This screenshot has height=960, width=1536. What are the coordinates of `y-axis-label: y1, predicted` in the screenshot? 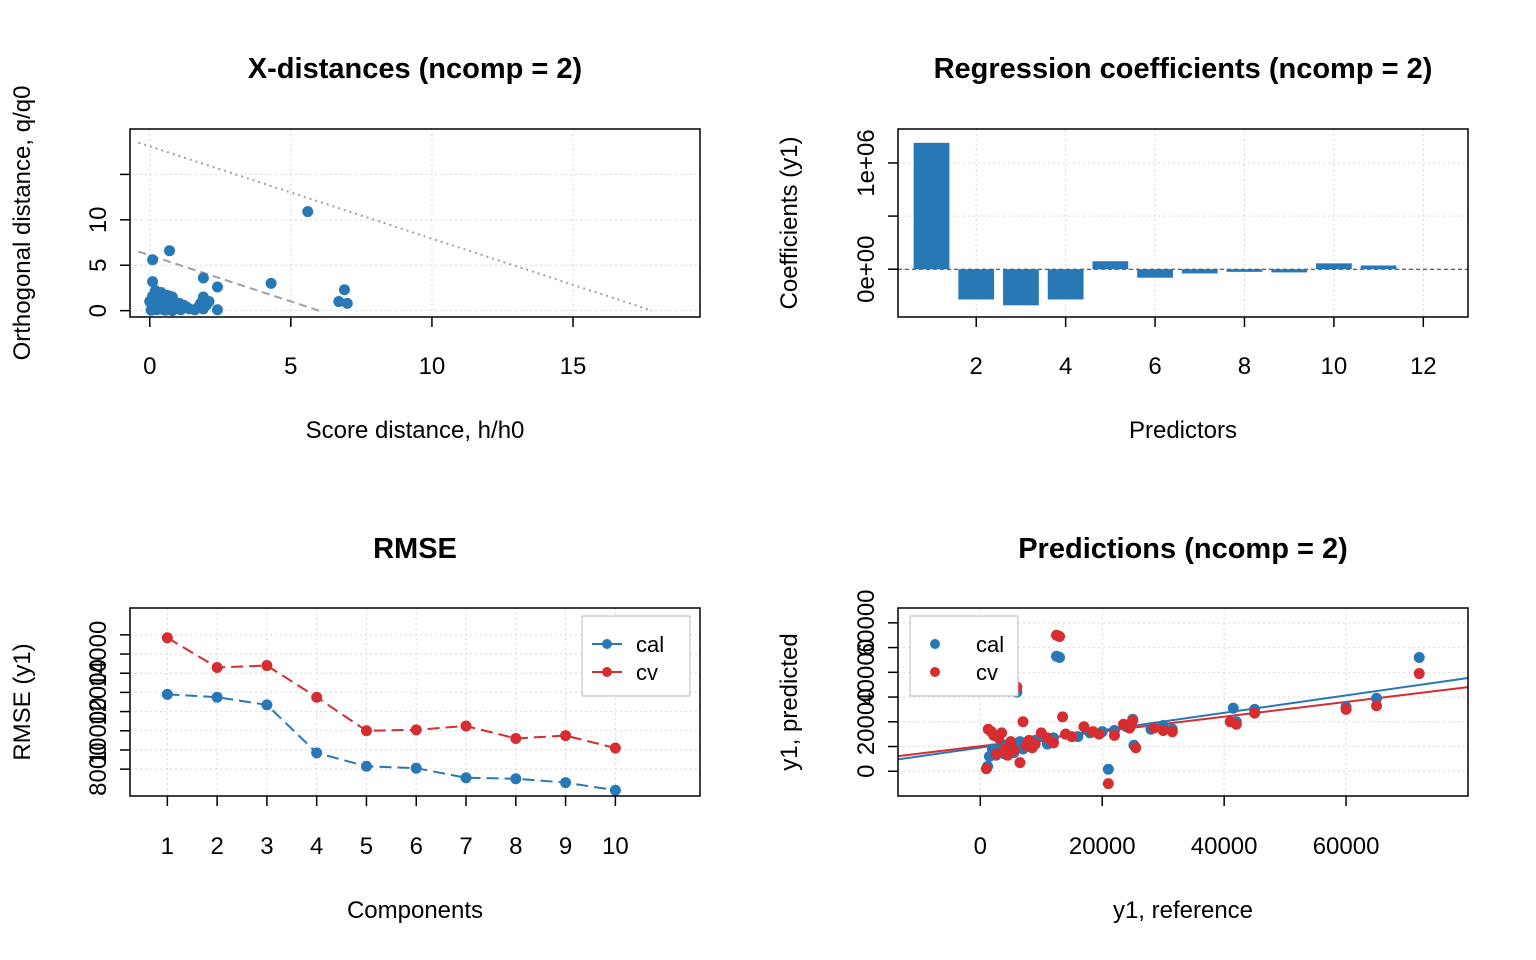 It's located at (789, 701).